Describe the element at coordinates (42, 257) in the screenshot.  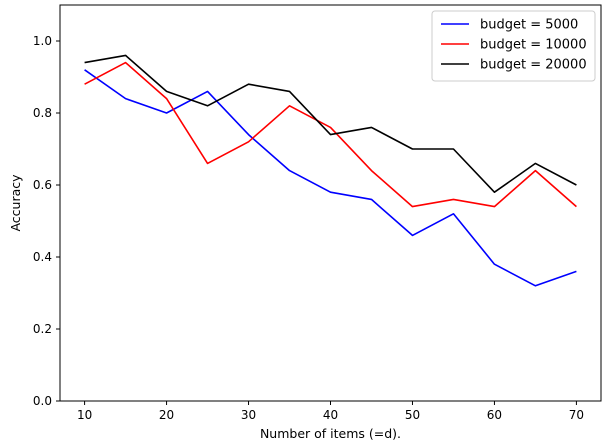
I see `y-tick-label: 0.4` at that location.